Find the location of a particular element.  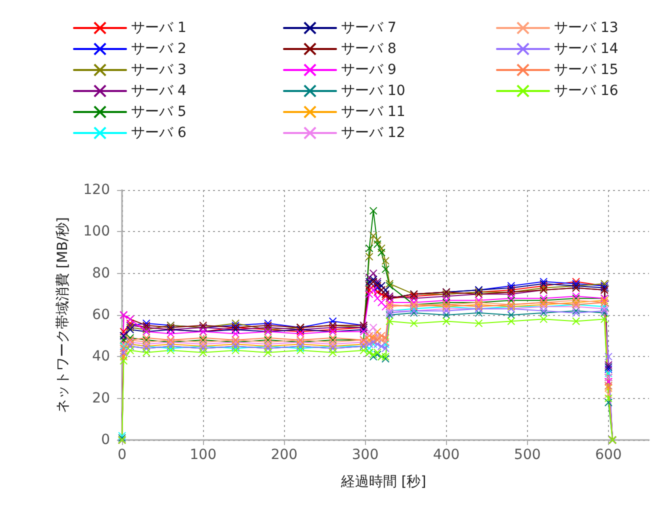

y-tick-label: 20 is located at coordinates (101, 398).